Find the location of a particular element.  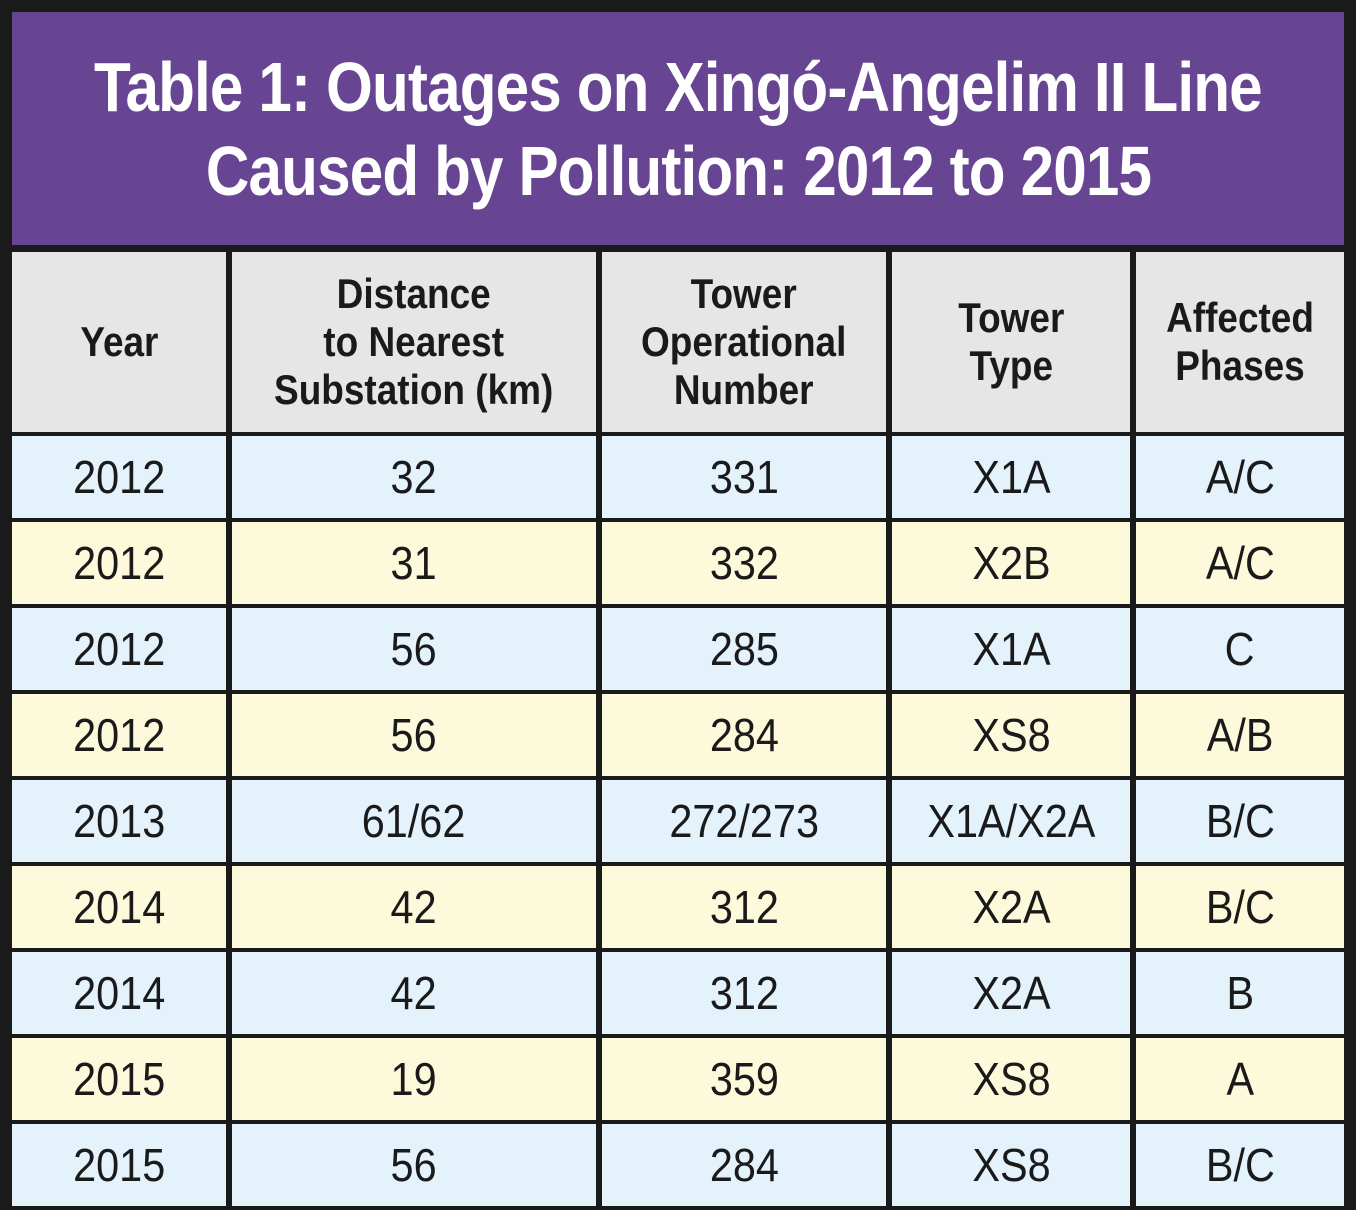

cell-distance: 31 is located at coordinates (414, 563).